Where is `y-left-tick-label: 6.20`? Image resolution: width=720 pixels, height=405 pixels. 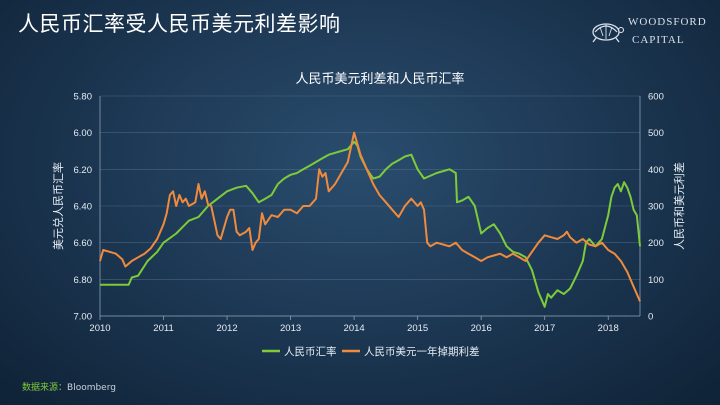
y-left-tick-label: 6.20 is located at coordinates (83, 170).